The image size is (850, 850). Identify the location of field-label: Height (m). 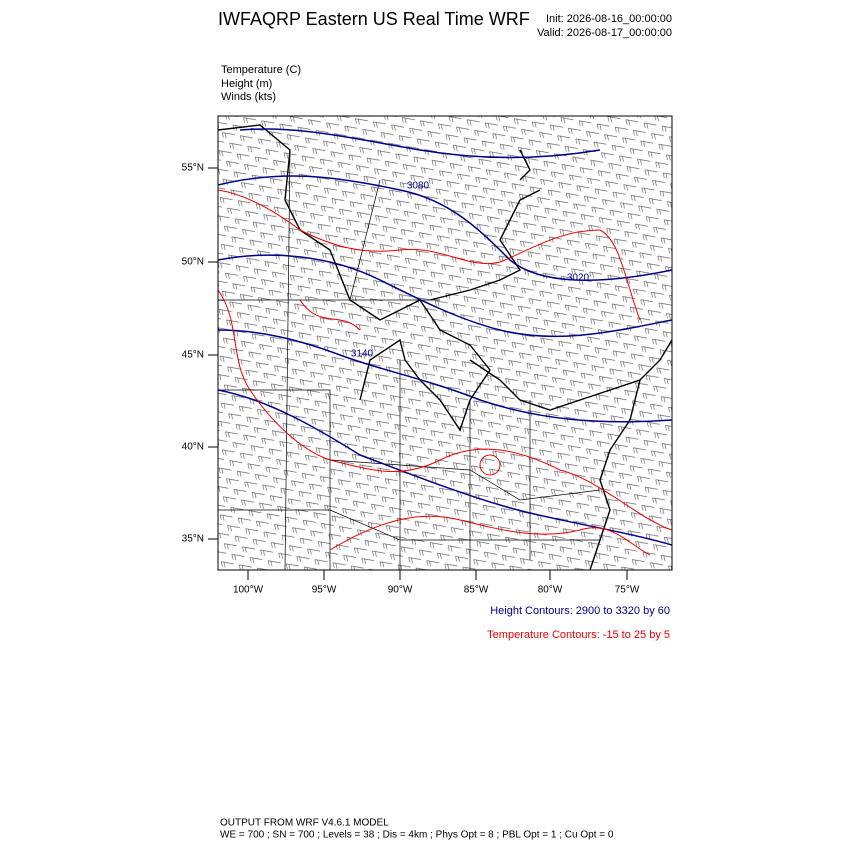
(246, 84).